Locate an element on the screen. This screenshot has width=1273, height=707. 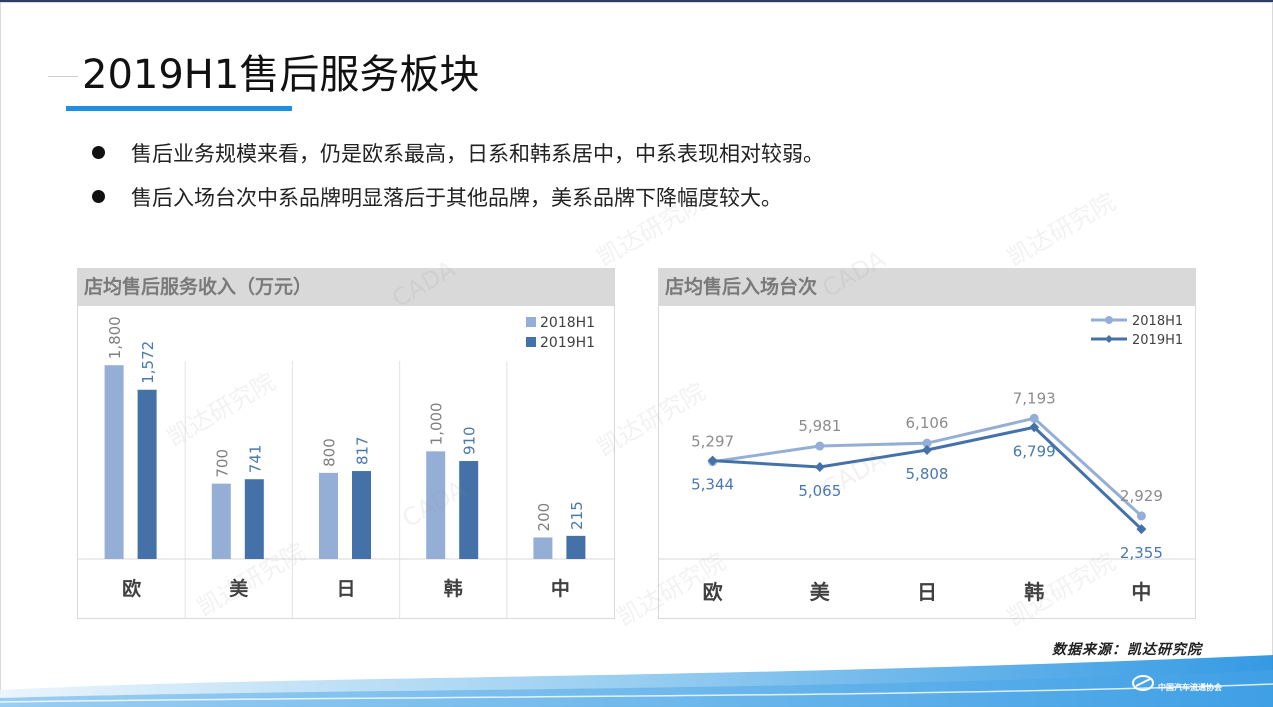
bullet-item-1: 售后业务规模来看，仍是欧系最高，日系和韩系居中，中系表现相对较弱。 is located at coordinates (458, 153).